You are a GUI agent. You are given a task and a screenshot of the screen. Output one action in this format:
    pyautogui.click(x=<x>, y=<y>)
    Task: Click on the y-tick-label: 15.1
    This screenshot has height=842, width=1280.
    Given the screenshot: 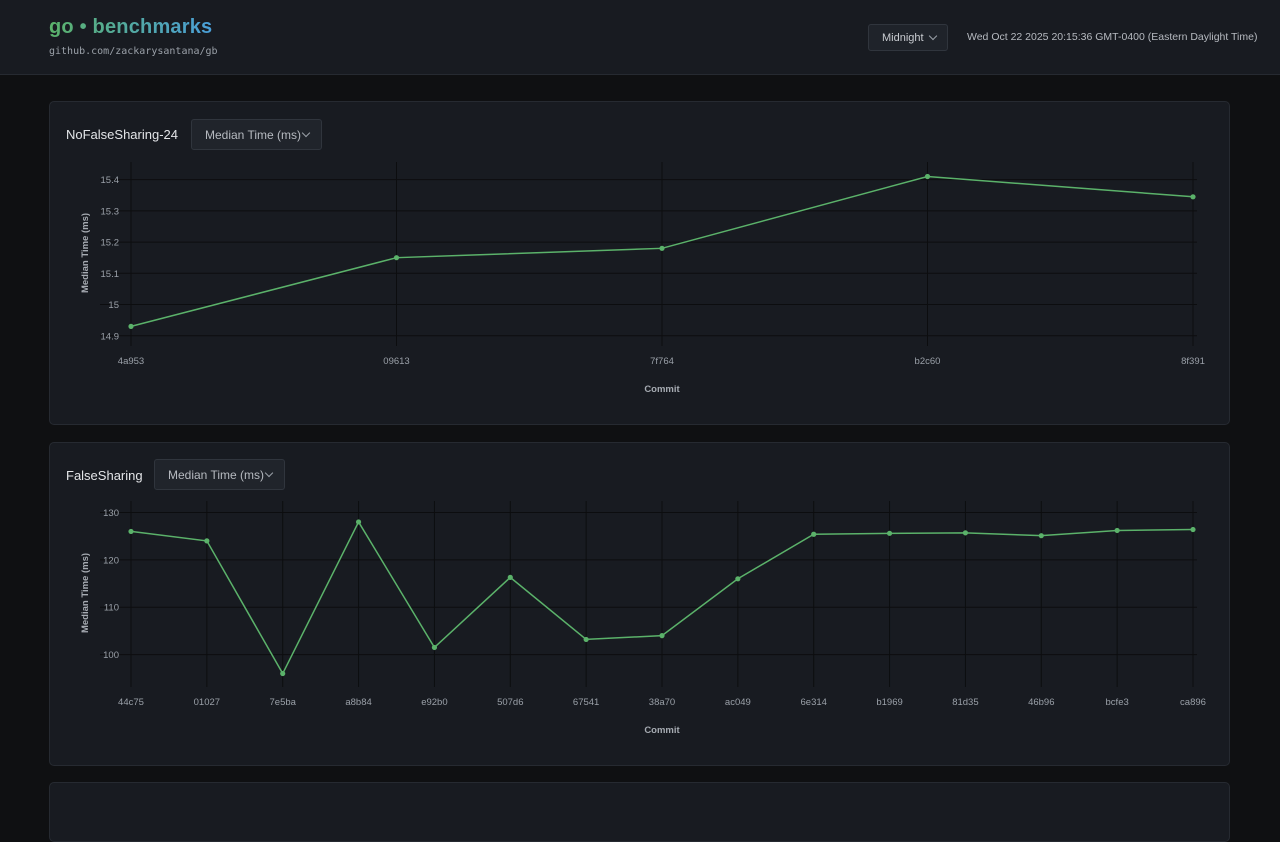 What is the action you would take?
    pyautogui.click(x=110, y=274)
    